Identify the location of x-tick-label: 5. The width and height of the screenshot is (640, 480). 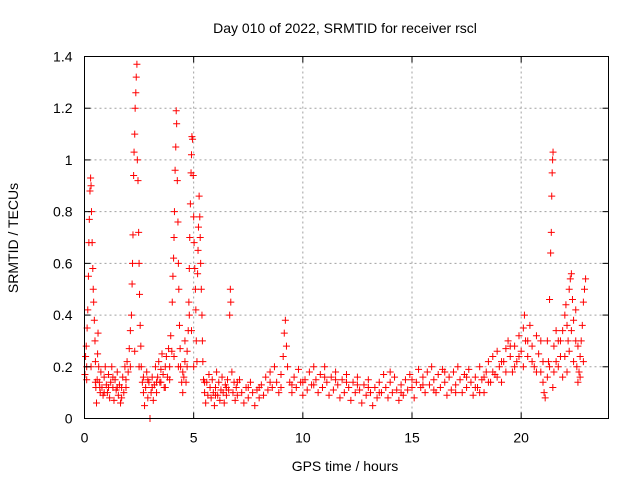
(194, 438).